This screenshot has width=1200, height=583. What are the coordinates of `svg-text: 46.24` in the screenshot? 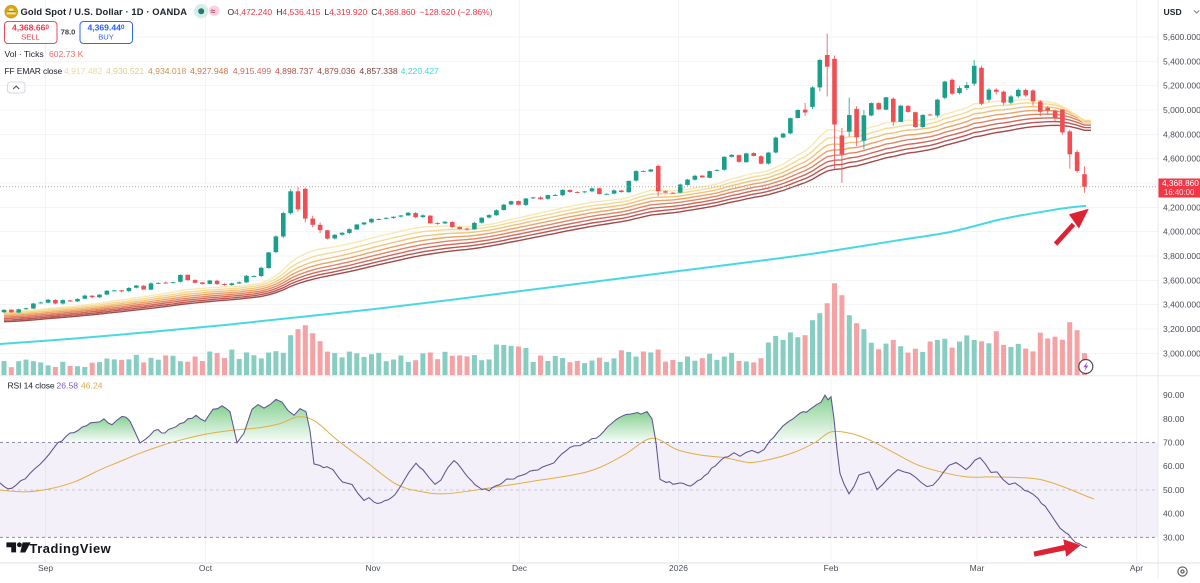 It's located at (92, 386).